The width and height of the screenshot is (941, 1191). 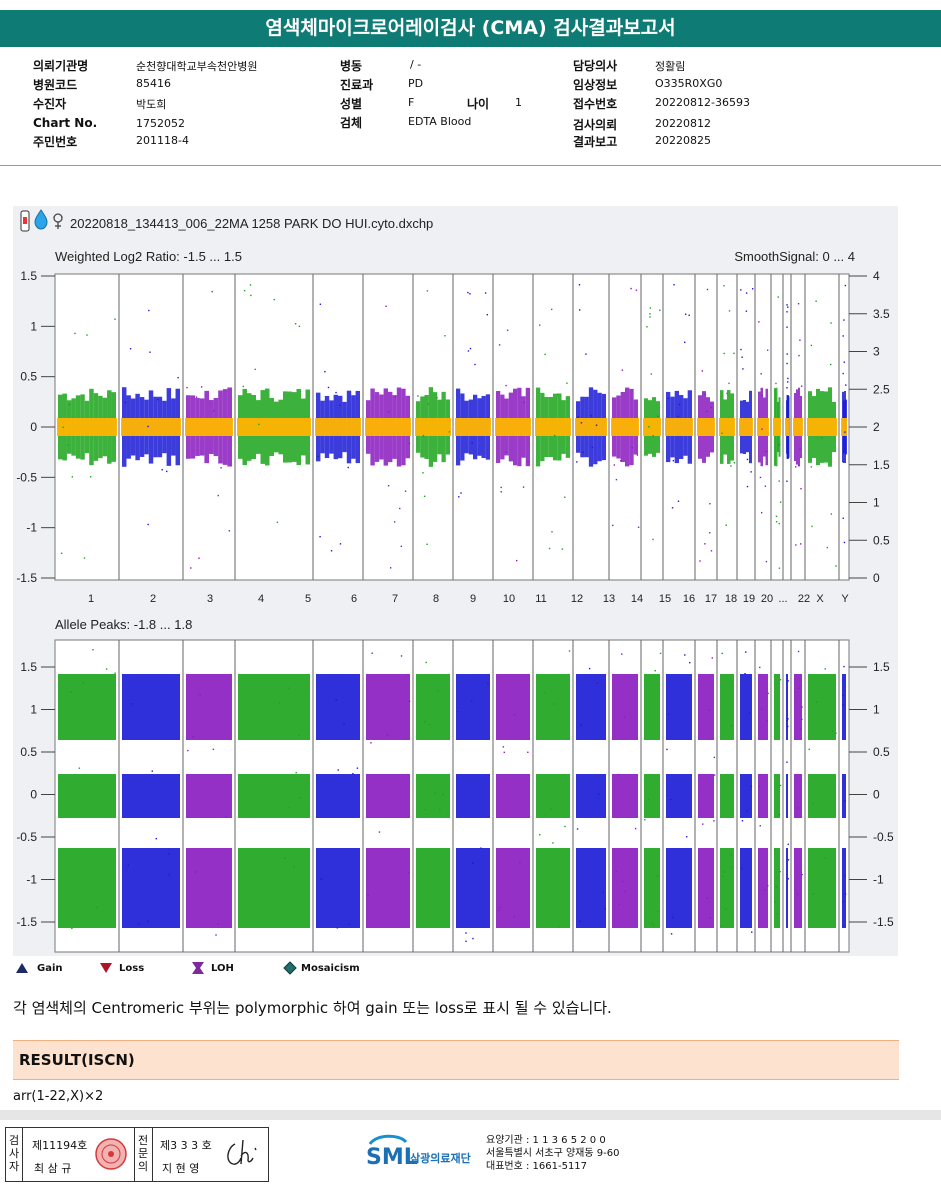 I want to click on loh-icon, so click(x=198, y=969).